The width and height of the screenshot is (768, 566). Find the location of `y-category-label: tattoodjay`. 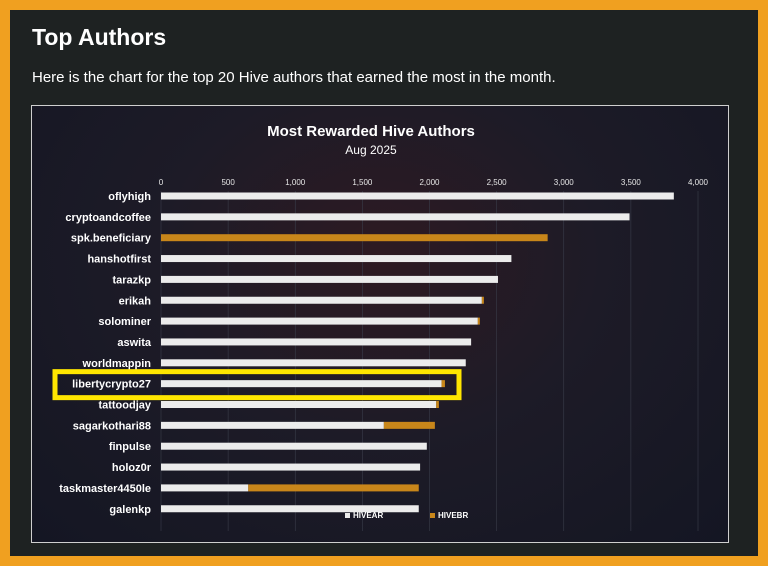

y-category-label: tattoodjay is located at coordinates (124, 406).